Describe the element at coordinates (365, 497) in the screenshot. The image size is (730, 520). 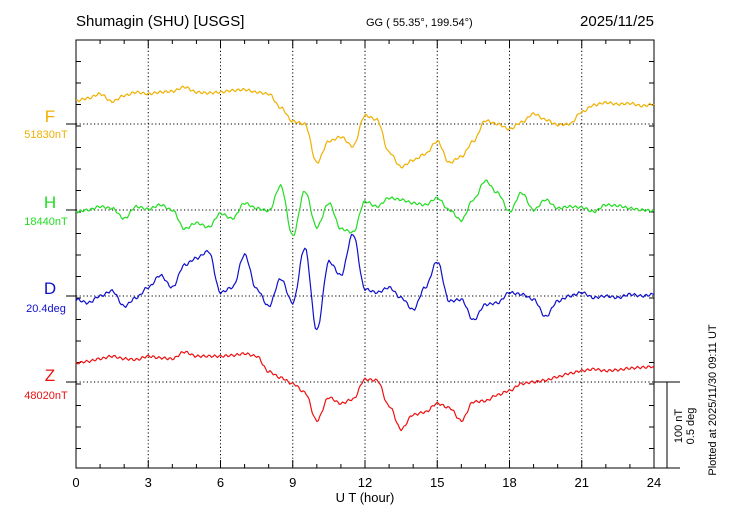
I see `x-axis-label: U T (hour)` at that location.